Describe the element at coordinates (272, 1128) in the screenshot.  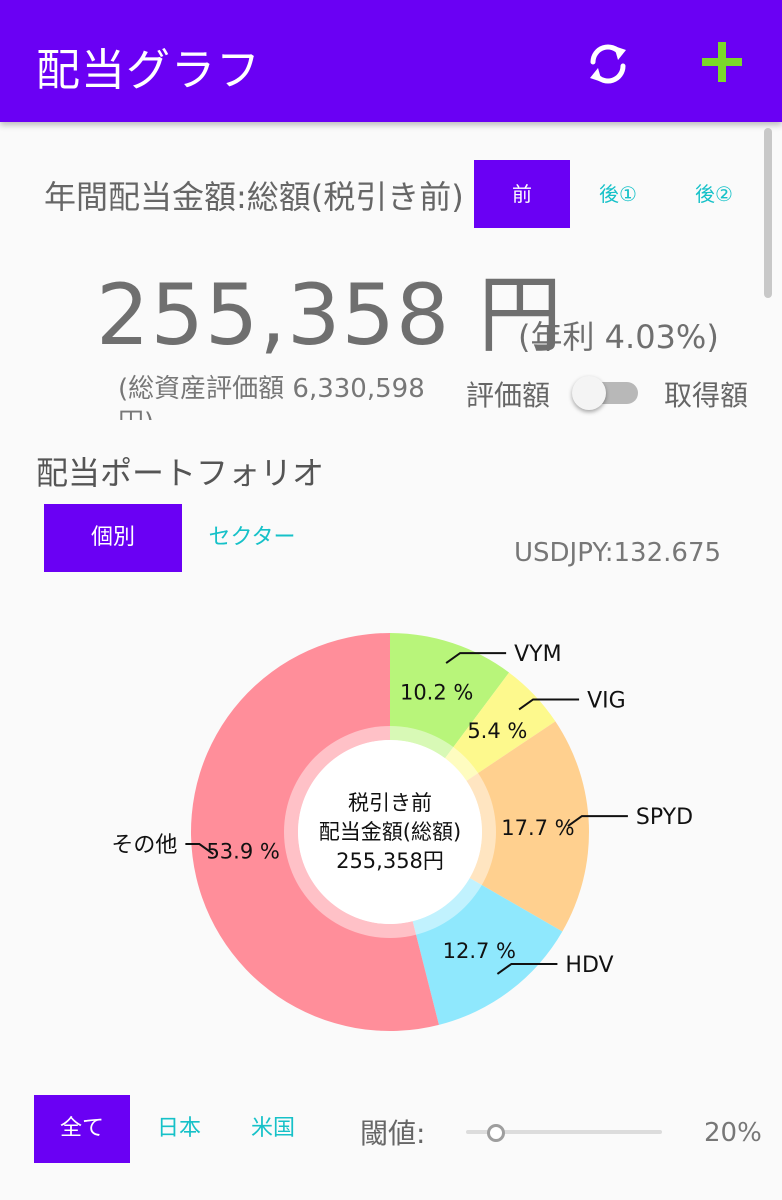
I see `filter-us-button: 米国` at that location.